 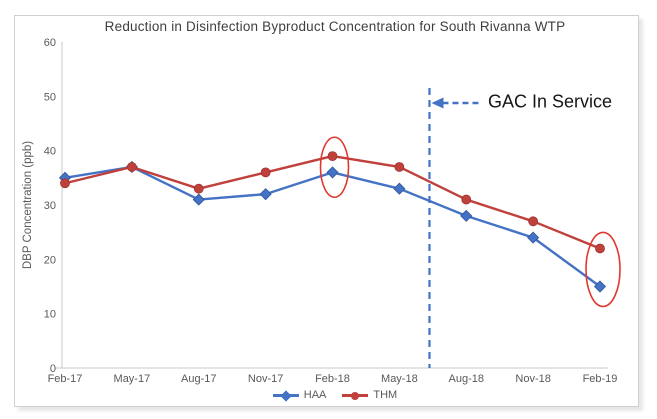 What do you see at coordinates (399, 379) in the screenshot?
I see `x-tick-label: May-18` at bounding box center [399, 379].